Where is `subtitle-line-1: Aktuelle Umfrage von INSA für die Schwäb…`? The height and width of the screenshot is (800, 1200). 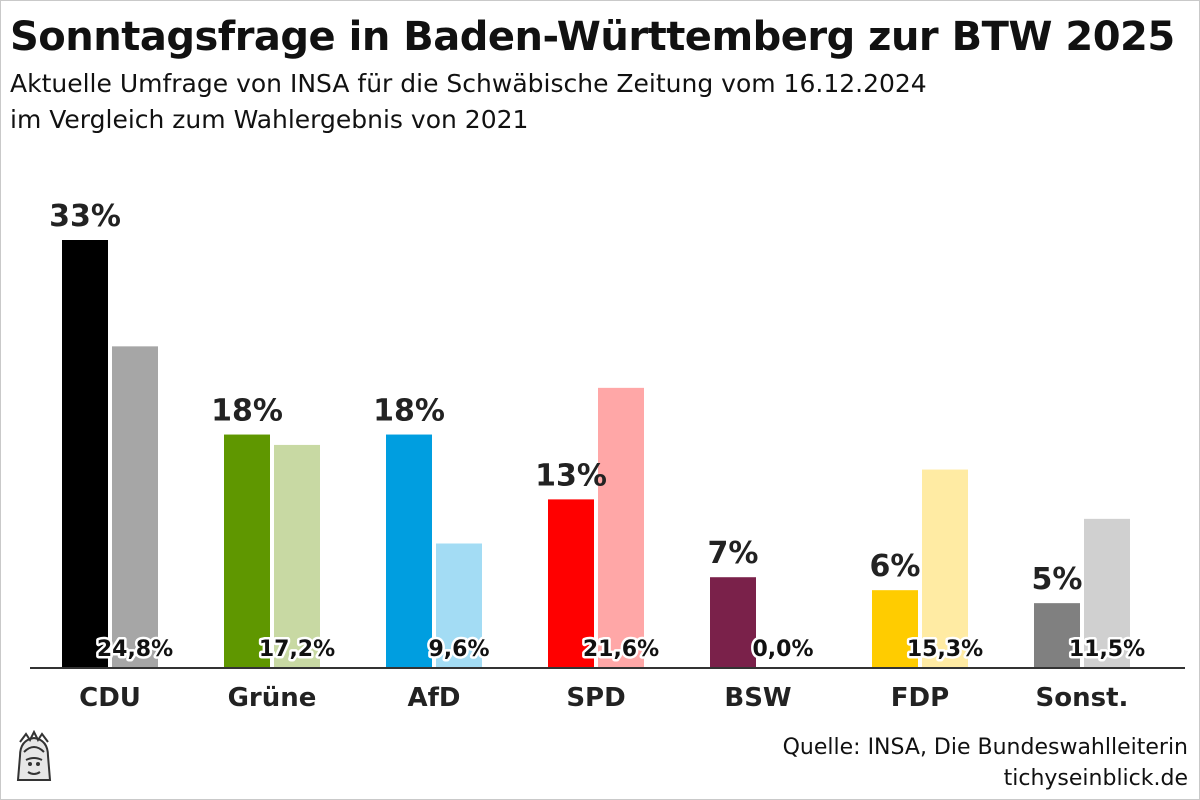 subtitle-line-1: Aktuelle Umfrage von INSA für die Schwäb… is located at coordinates (468, 83).